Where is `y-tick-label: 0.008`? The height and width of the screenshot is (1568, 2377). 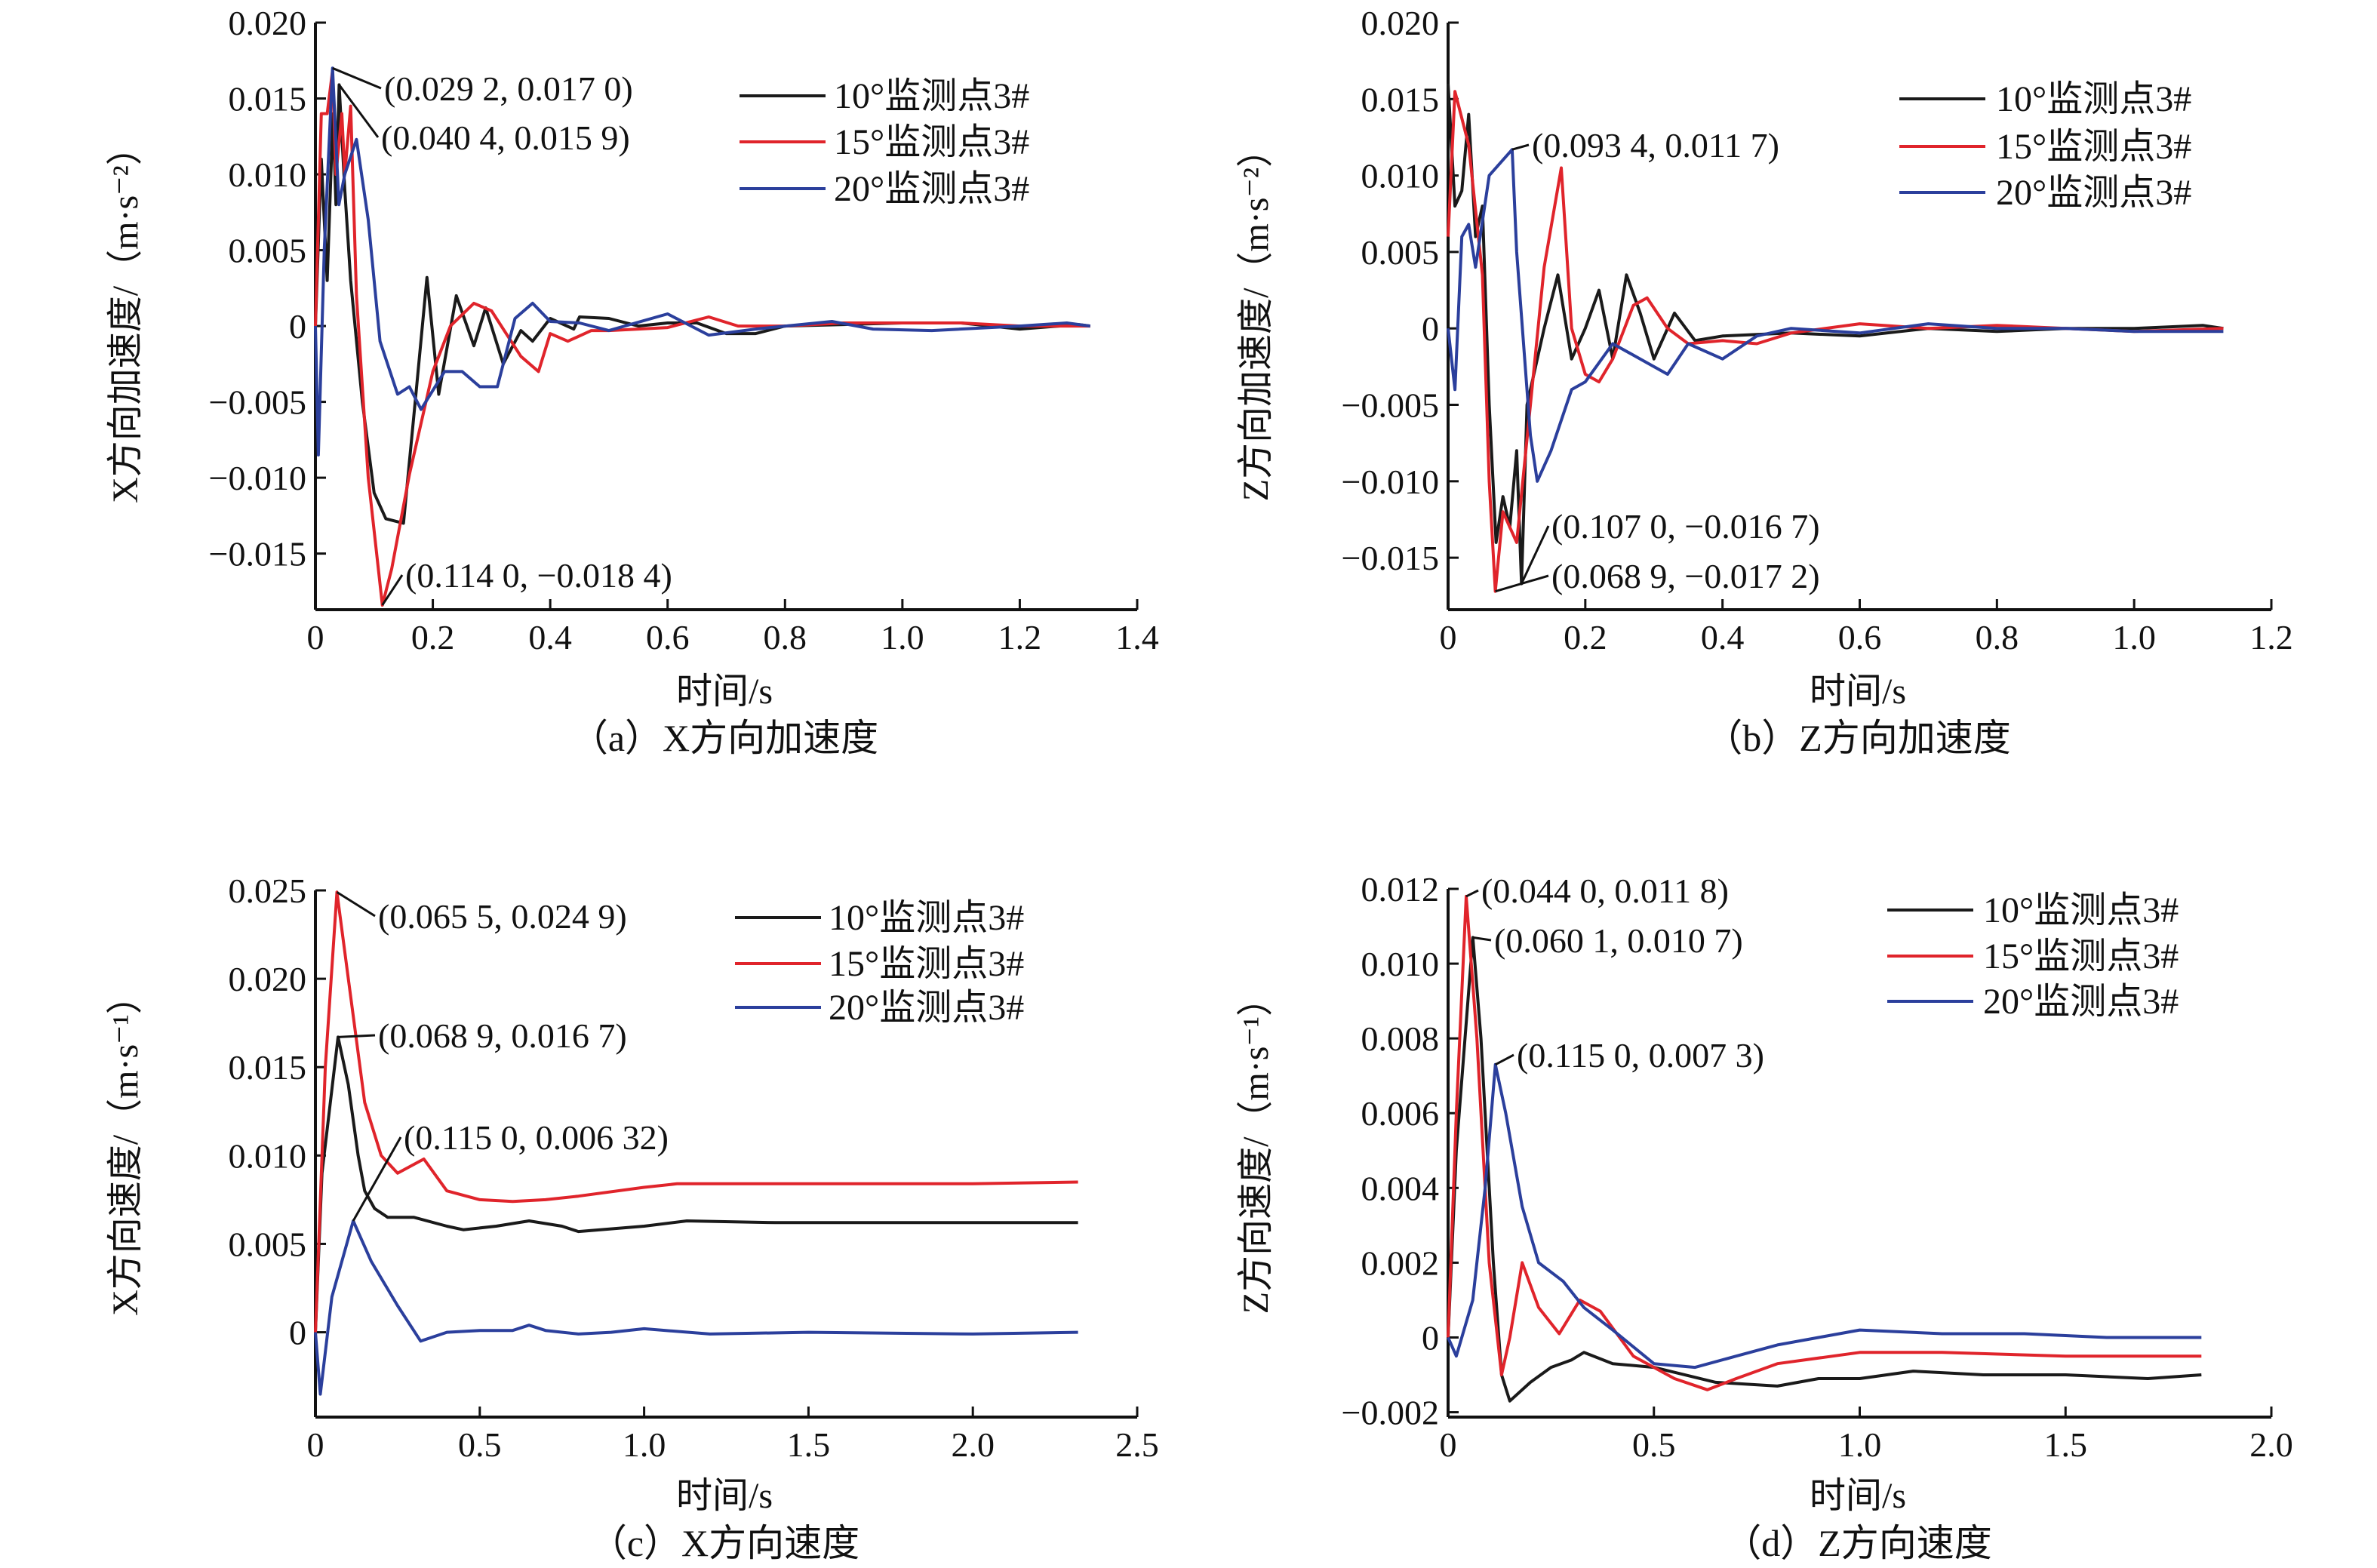
y-tick-label: 0.008 is located at coordinates (1400, 1038).